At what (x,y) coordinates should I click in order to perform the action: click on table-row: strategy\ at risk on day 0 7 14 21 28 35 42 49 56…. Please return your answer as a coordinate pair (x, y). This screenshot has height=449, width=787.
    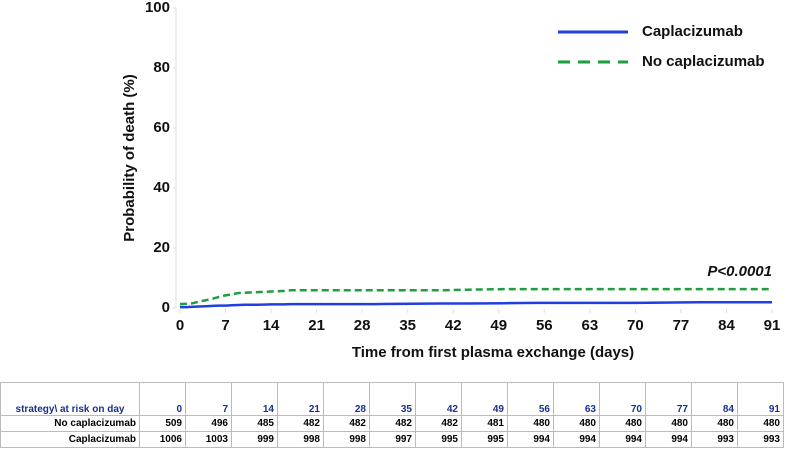
    Looking at the image, I should click on (392, 399).